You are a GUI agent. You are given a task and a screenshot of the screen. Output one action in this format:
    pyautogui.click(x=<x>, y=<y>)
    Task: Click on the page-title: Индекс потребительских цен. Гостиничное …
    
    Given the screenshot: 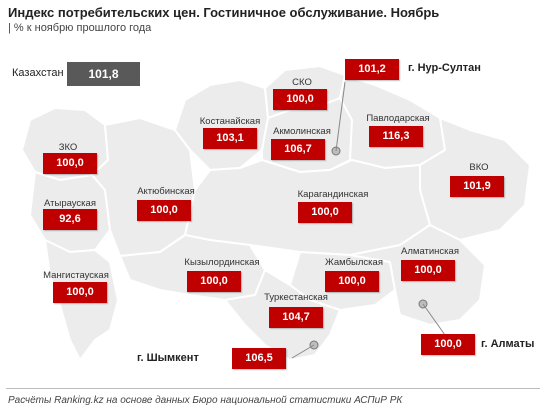 What is the action you would take?
    pyautogui.click(x=224, y=12)
    